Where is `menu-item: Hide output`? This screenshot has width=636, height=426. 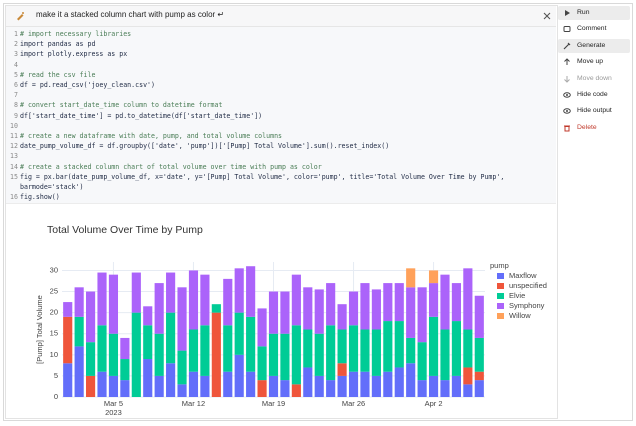 menu-item: Hide output is located at coordinates (594, 111).